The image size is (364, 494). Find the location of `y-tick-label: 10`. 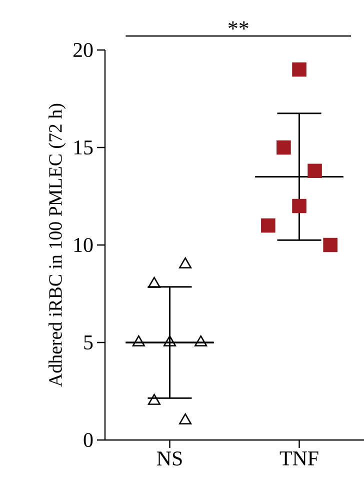

y-tick-label: 10 is located at coordinates (83, 245).